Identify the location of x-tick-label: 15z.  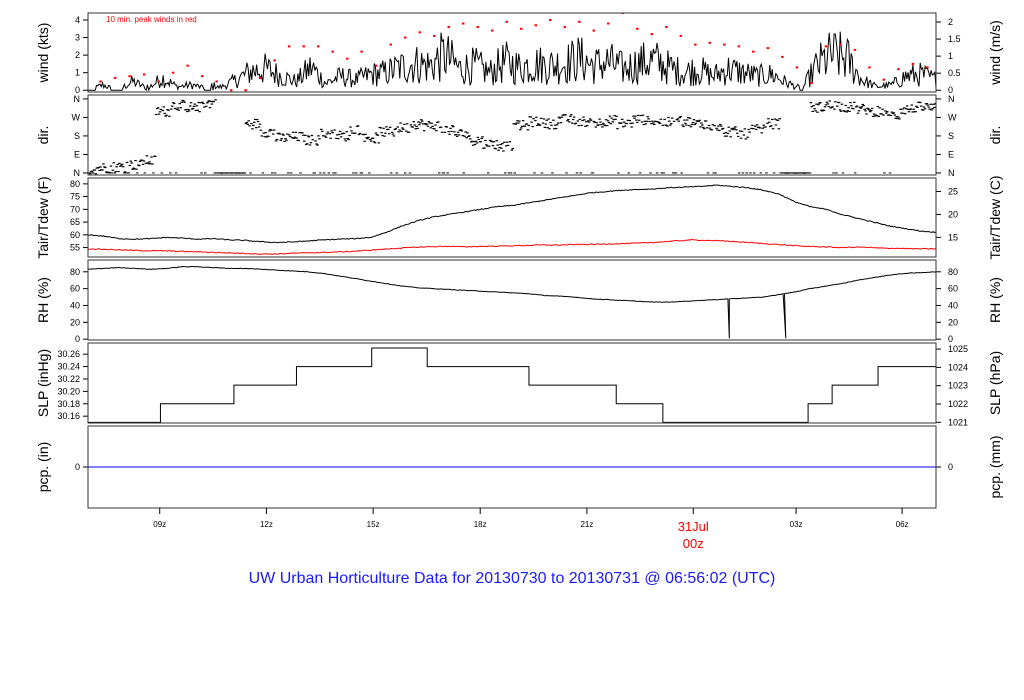
(373, 524).